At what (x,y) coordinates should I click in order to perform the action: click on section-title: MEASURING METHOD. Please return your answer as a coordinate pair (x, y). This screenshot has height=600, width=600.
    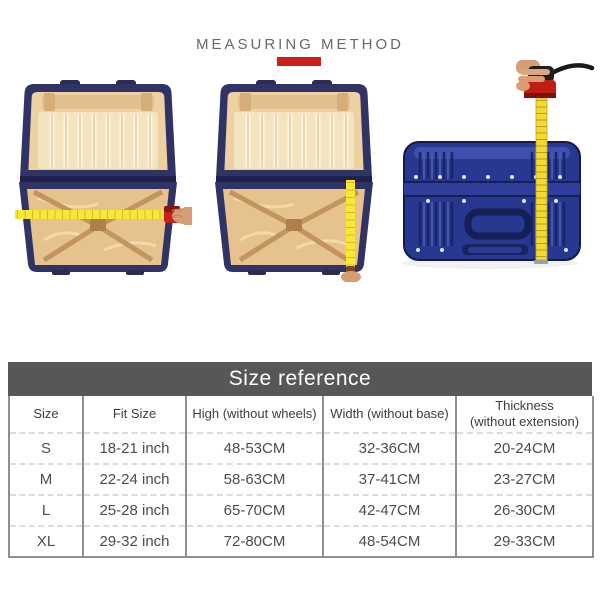
    Looking at the image, I should click on (299, 44).